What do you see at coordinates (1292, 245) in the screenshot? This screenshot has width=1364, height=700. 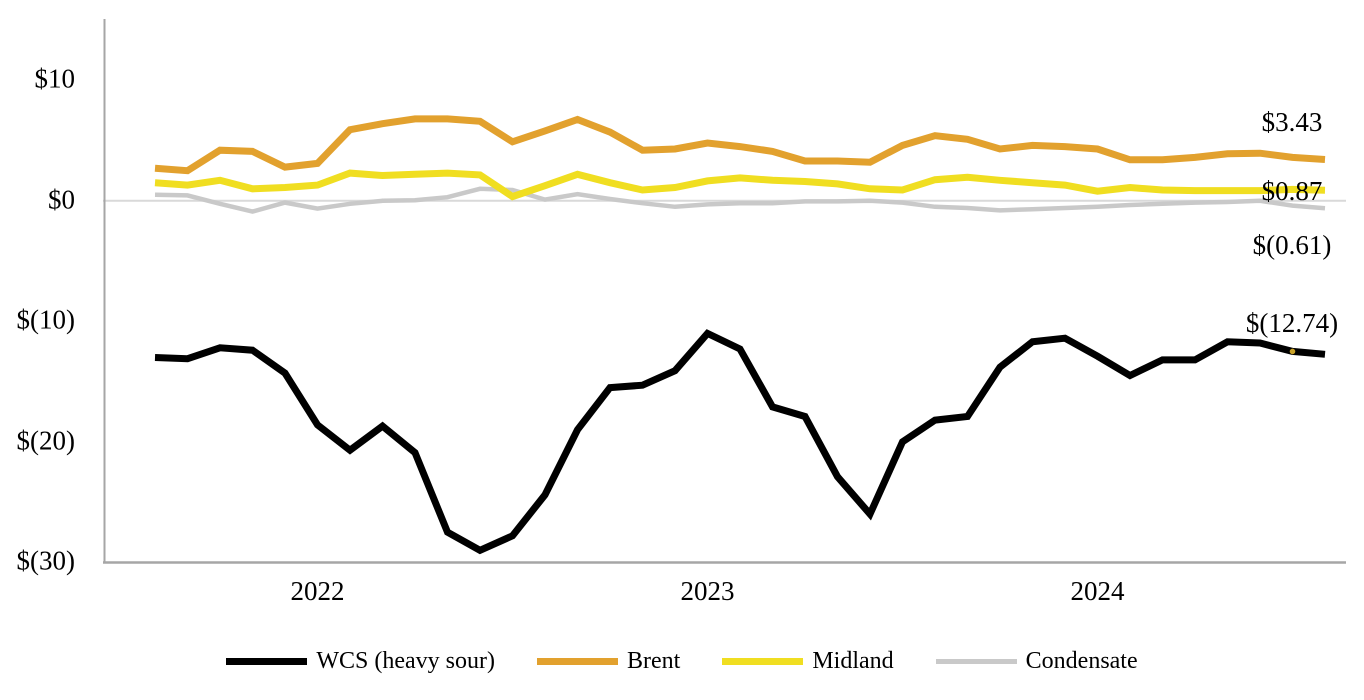 I see `series-end-value-label: $(0.61)` at bounding box center [1292, 245].